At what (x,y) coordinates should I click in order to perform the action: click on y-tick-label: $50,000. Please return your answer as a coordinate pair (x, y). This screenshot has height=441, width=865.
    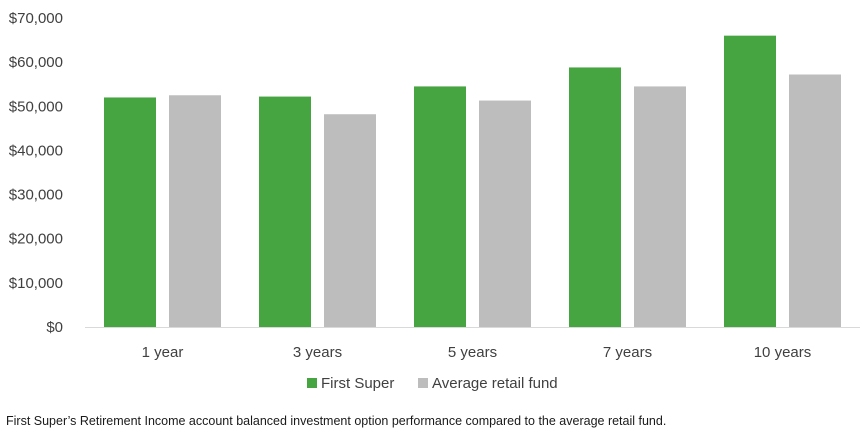
    Looking at the image, I should click on (36, 106).